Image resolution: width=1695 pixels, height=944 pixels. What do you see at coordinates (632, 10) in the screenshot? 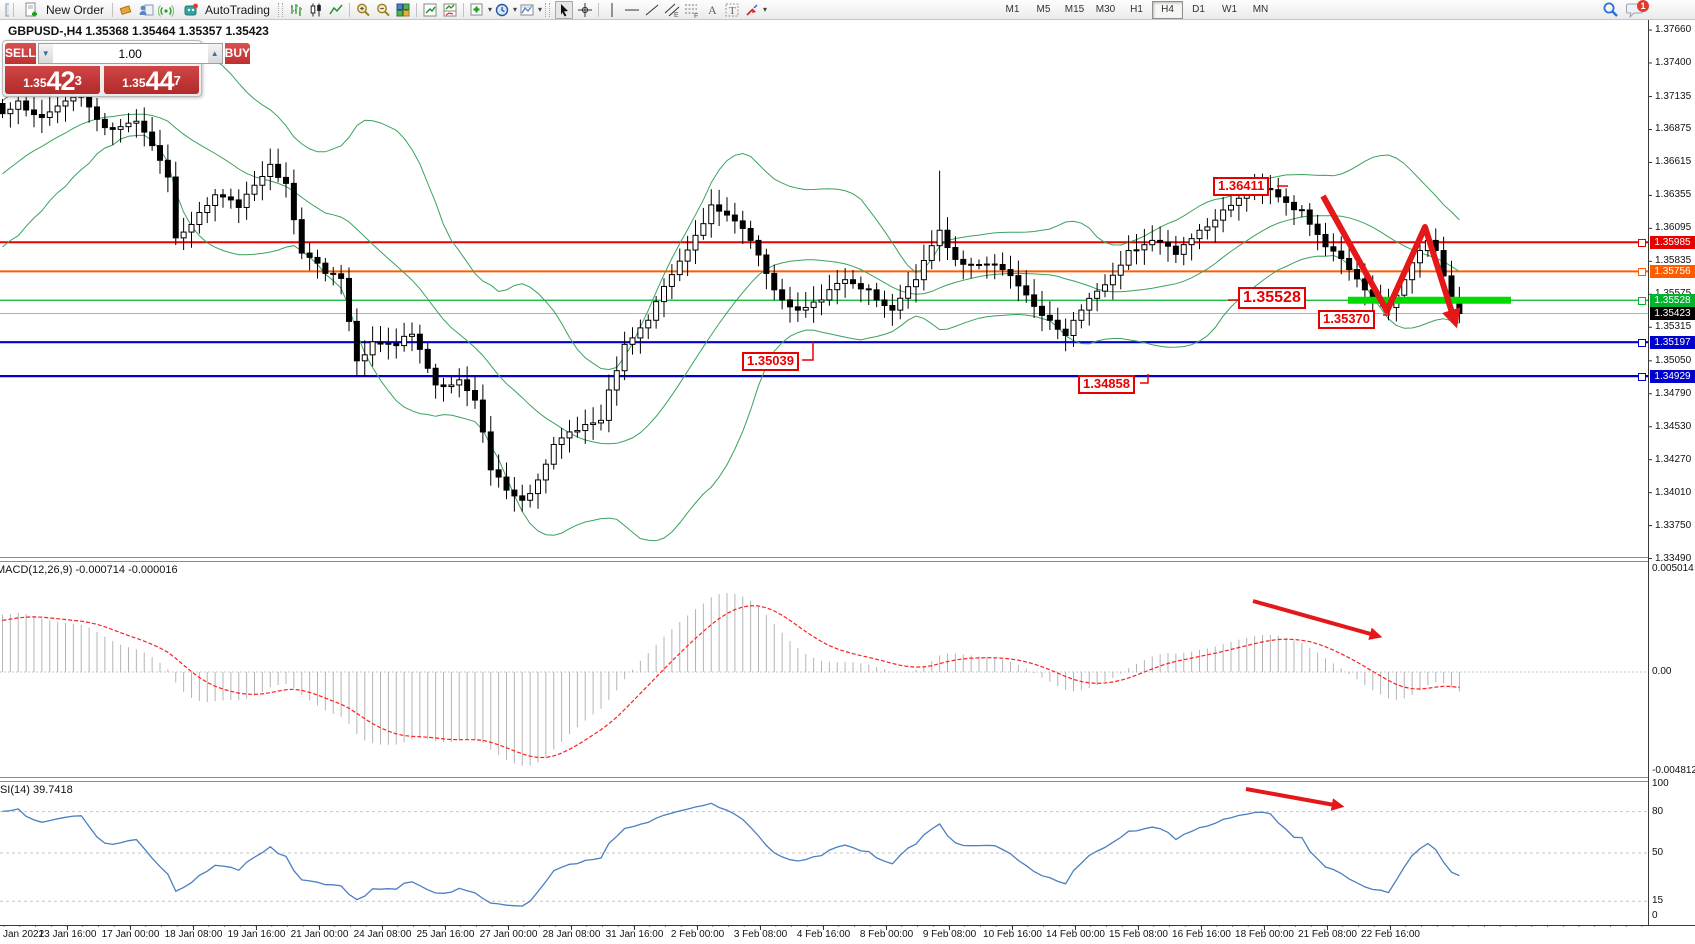
I see `horizontal-line-tool-icon` at bounding box center [632, 10].